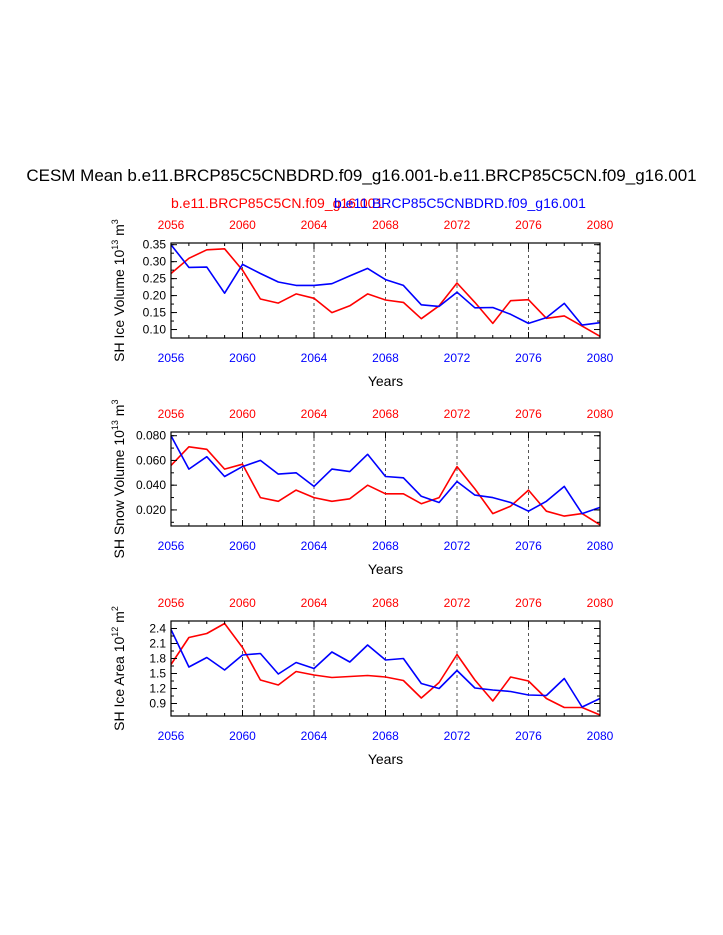  I want to click on y-tick-label: 0.20, so click(155, 296).